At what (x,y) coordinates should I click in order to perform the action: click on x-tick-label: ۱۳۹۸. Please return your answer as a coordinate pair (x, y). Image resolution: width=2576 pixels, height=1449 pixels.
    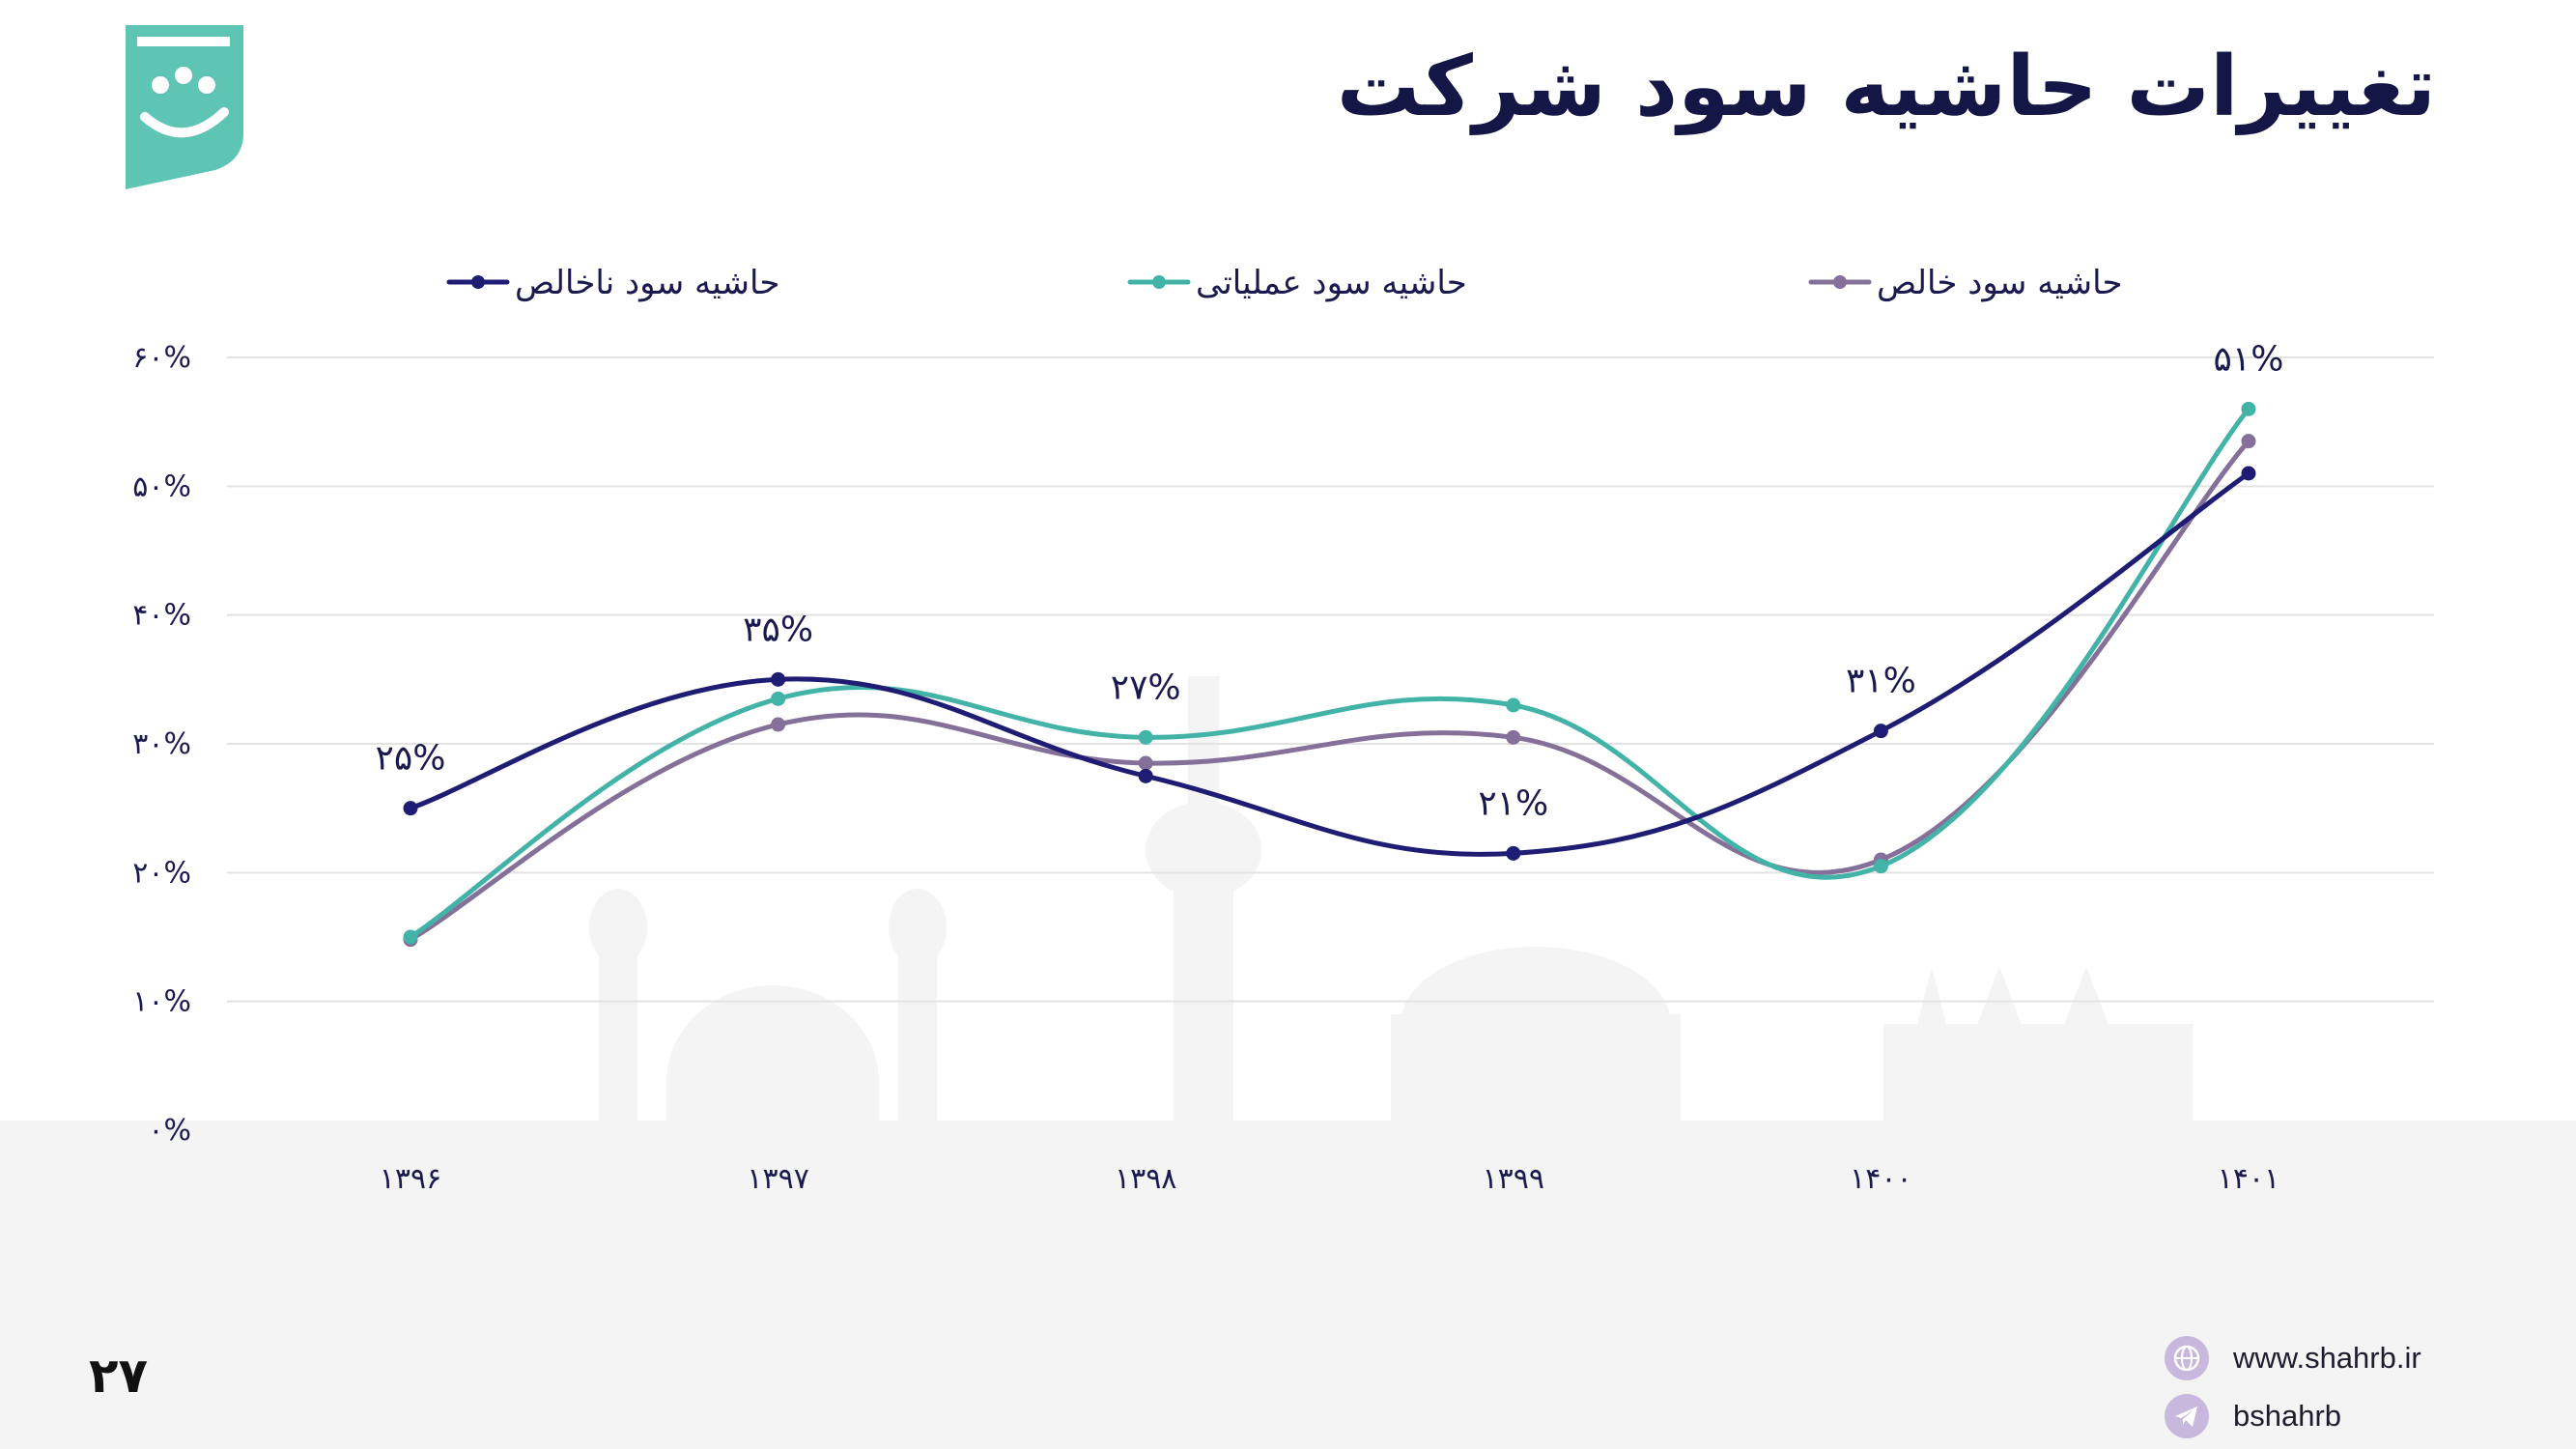
    Looking at the image, I should click on (1145, 1179).